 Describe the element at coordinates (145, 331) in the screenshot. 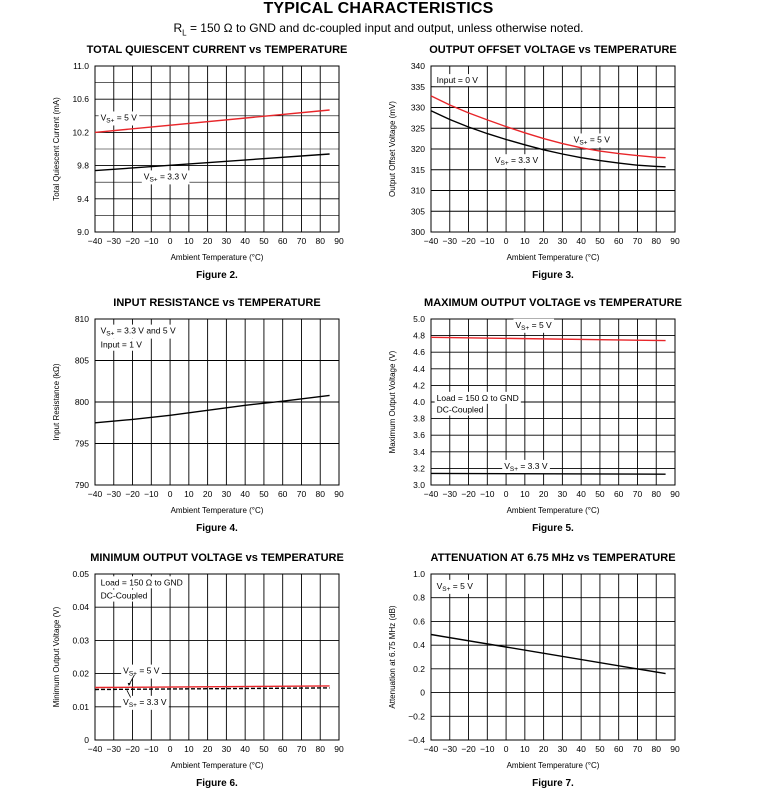

I see `annotation-rest: = 3.3 V and 5 V` at that location.